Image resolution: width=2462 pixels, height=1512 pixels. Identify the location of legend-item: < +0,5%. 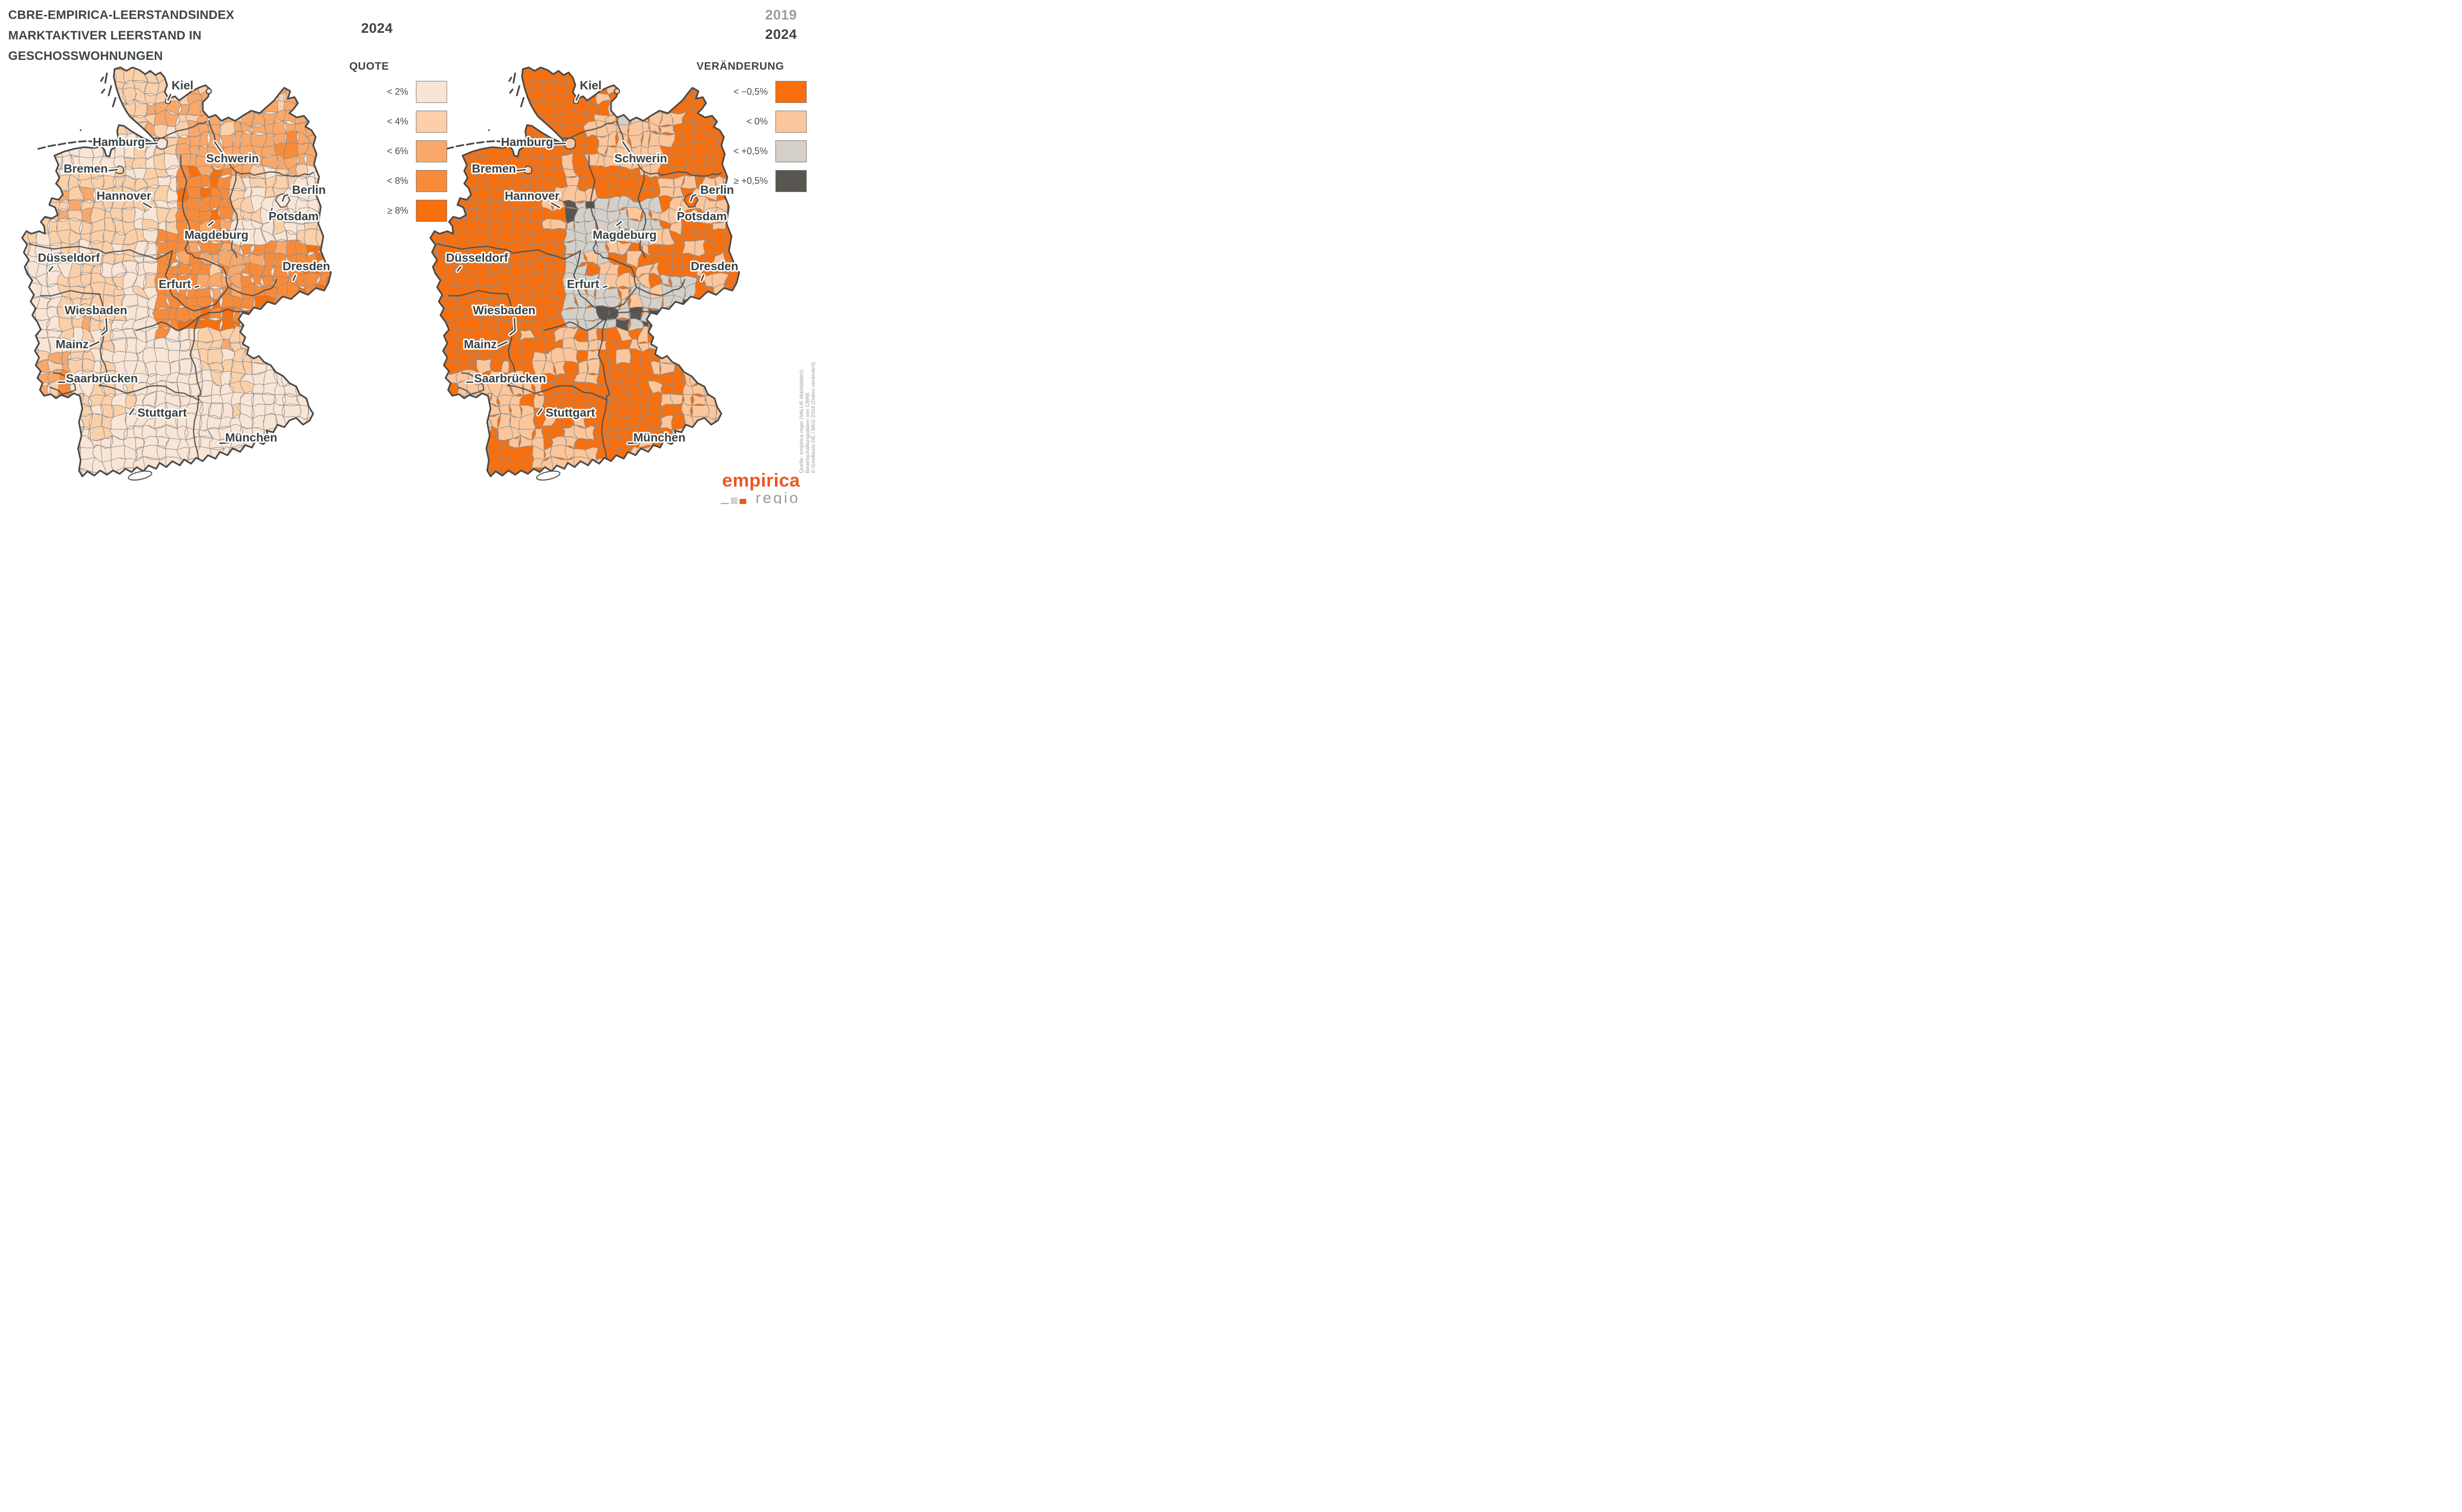
(752, 151).